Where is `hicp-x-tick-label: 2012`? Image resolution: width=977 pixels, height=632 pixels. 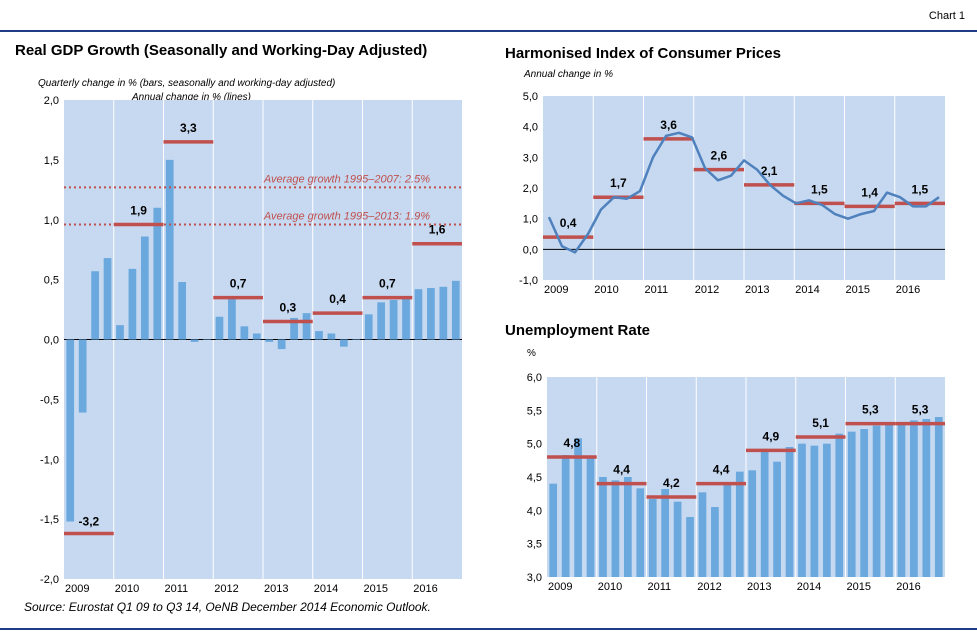
hicp-x-tick-label: 2012 is located at coordinates (707, 290).